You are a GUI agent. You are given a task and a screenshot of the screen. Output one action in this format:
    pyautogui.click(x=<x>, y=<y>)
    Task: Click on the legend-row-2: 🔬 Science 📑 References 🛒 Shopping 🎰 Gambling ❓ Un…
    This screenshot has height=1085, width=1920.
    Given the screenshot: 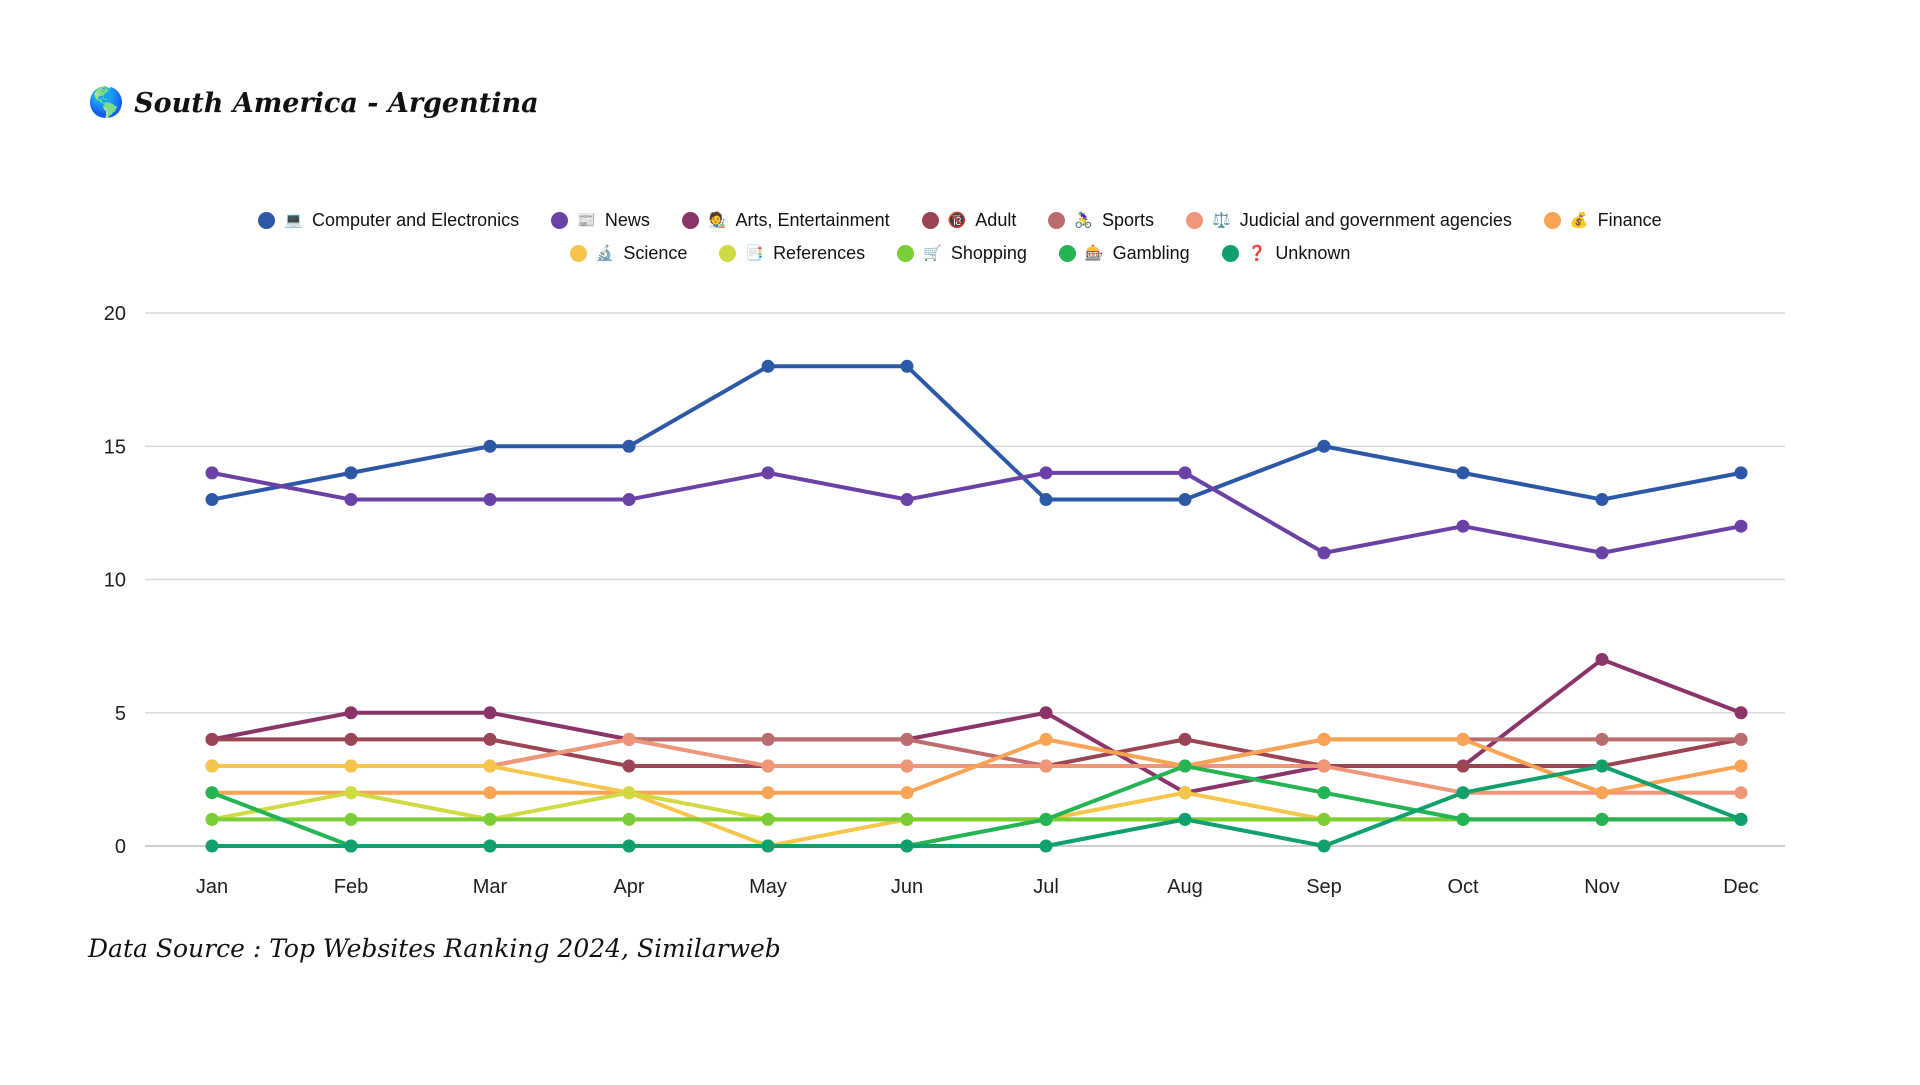 What is the action you would take?
    pyautogui.click(x=960, y=253)
    